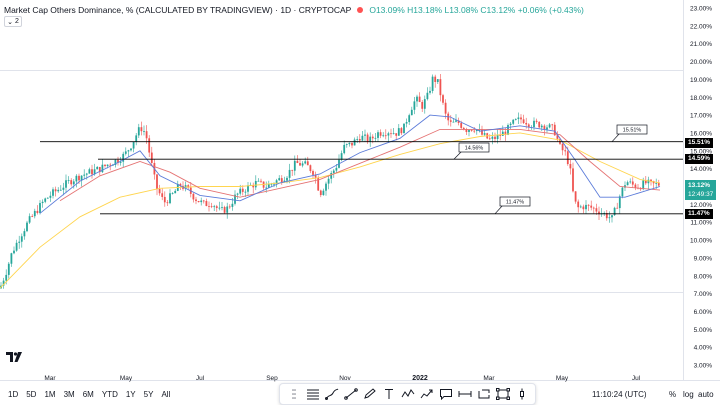  What do you see at coordinates (69, 394) in the screenshot?
I see `range-3m: 3M` at bounding box center [69, 394].